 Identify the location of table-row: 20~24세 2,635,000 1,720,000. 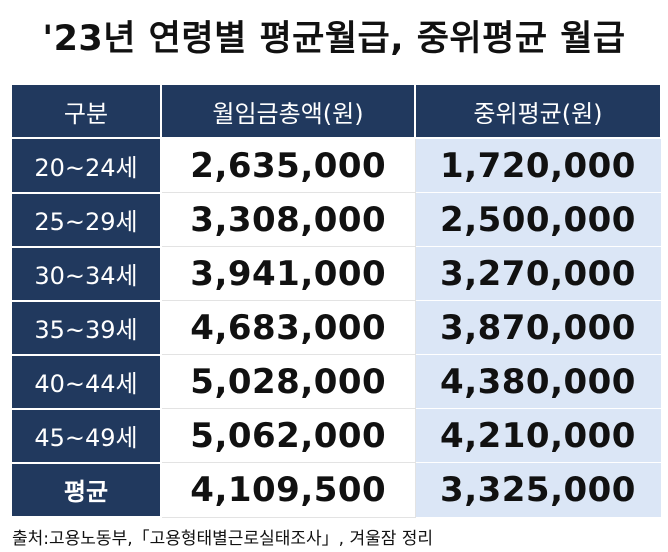
(336, 165).